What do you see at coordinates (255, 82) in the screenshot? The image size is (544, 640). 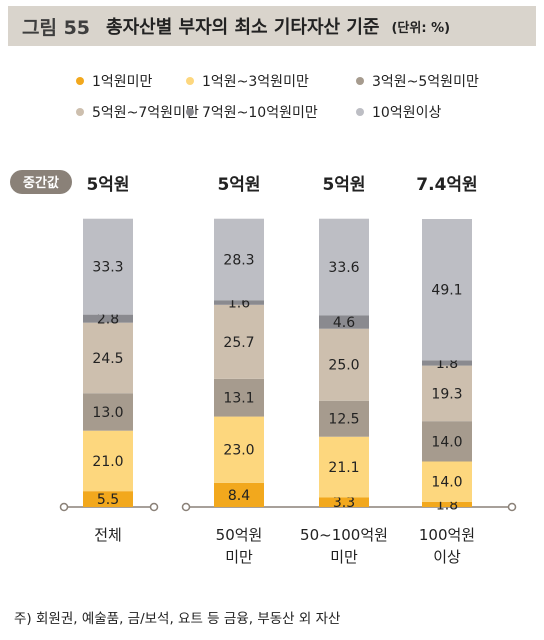 I see `legend-label-2: 1억원~3억원미만` at bounding box center [255, 82].